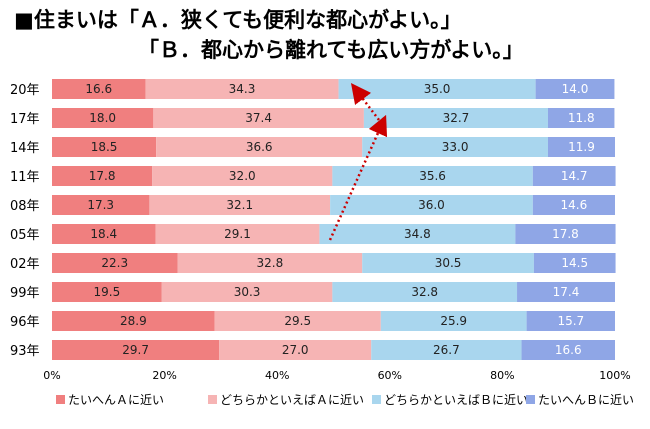  I want to click on chart-title-line2: 「Ｂ．都心から離れても広い方がよい。」, so click(331, 50).